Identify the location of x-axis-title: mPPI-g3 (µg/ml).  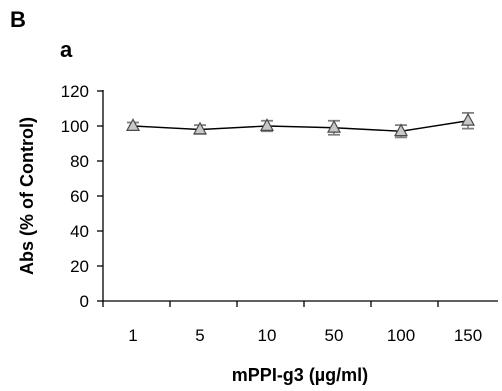
(300, 375).